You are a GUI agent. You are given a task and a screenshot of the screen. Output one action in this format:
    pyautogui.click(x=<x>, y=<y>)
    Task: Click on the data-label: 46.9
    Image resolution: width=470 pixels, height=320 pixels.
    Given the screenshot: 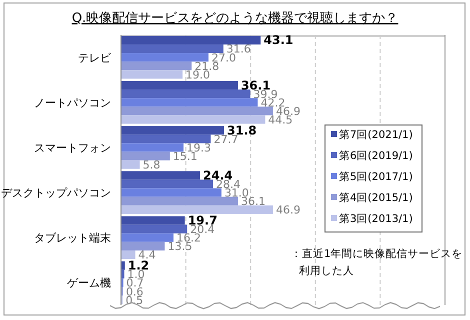 What is the action you would take?
    pyautogui.click(x=288, y=210)
    